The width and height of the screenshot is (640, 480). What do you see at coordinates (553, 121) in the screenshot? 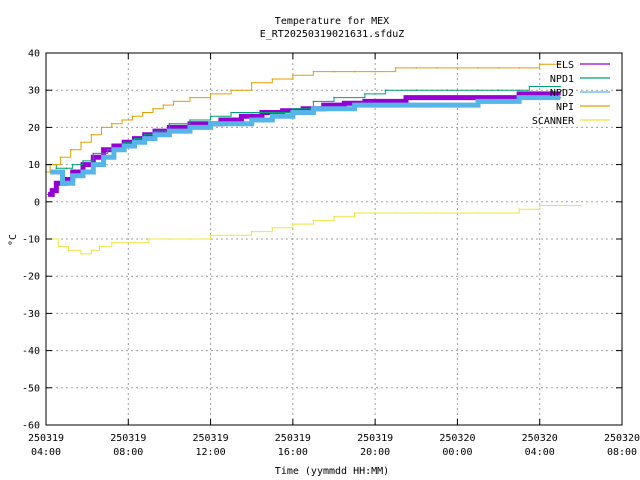
I see `legend-label: SCANNER` at bounding box center [553, 121].